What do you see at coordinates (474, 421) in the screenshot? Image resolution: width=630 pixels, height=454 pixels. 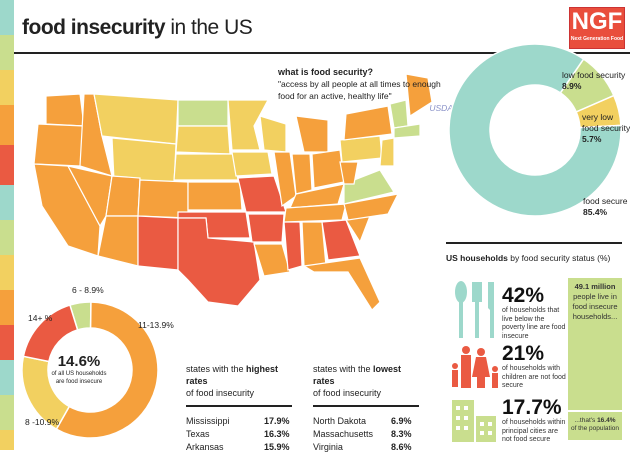 I see `buildings-icon` at bounding box center [474, 421].